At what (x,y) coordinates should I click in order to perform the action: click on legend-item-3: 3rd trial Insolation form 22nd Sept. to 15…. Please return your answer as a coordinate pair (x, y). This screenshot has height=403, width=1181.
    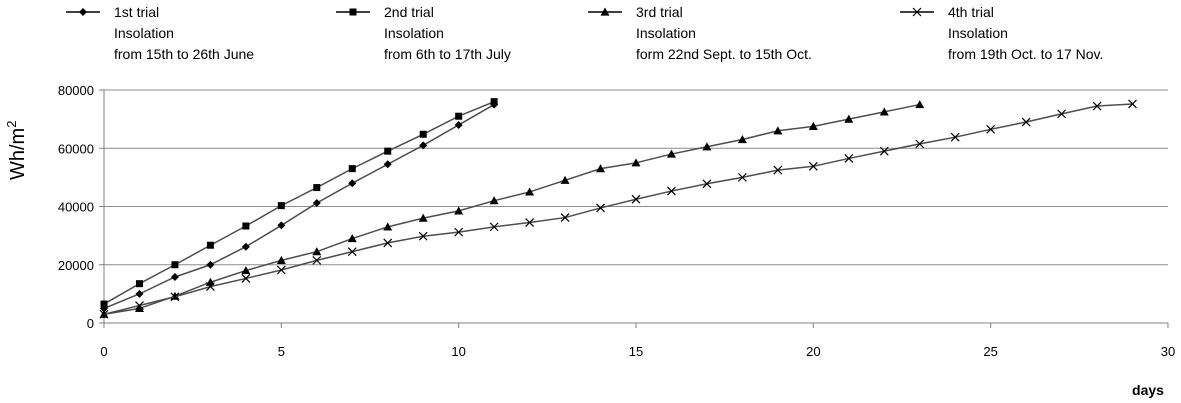
    Looking at the image, I should click on (700, 33).